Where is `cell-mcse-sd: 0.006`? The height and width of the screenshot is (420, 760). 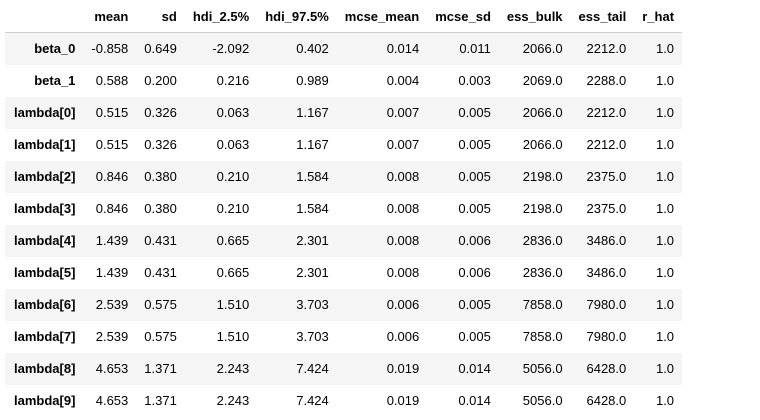
cell-mcse-sd: 0.006 is located at coordinates (474, 272).